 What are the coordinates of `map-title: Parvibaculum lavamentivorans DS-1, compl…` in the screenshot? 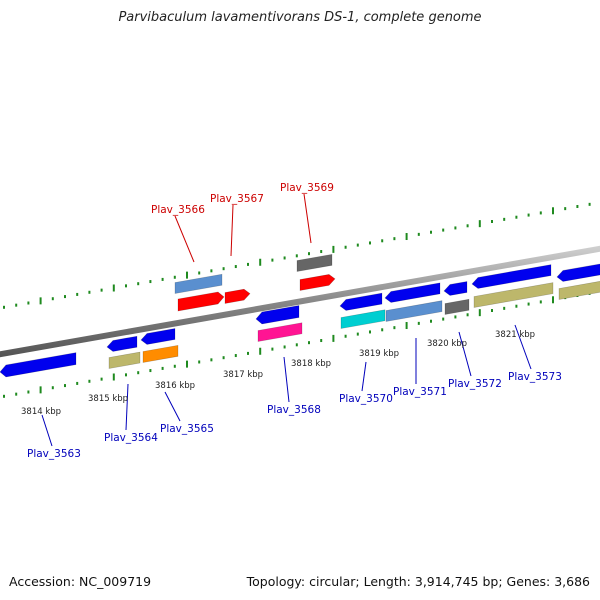 It's located at (300, 17).